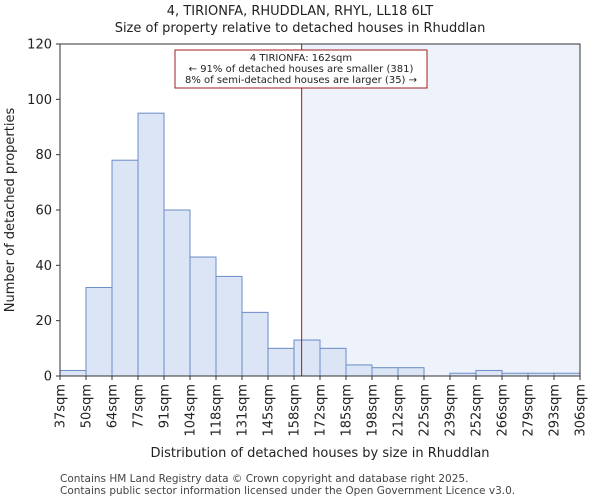 The height and width of the screenshot is (500, 600). I want to click on x-tick-label: 158sqm, so click(295, 410).